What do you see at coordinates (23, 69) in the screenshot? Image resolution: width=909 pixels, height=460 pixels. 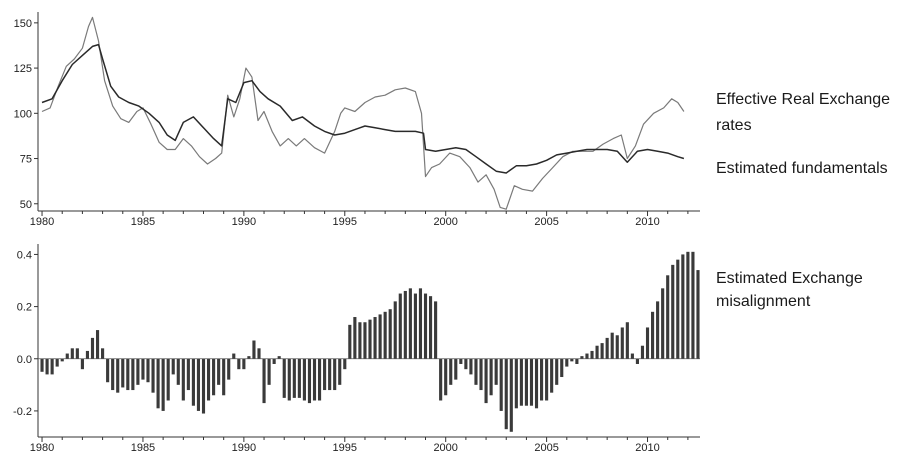 I see `y-tick-label: 125` at bounding box center [23, 69].